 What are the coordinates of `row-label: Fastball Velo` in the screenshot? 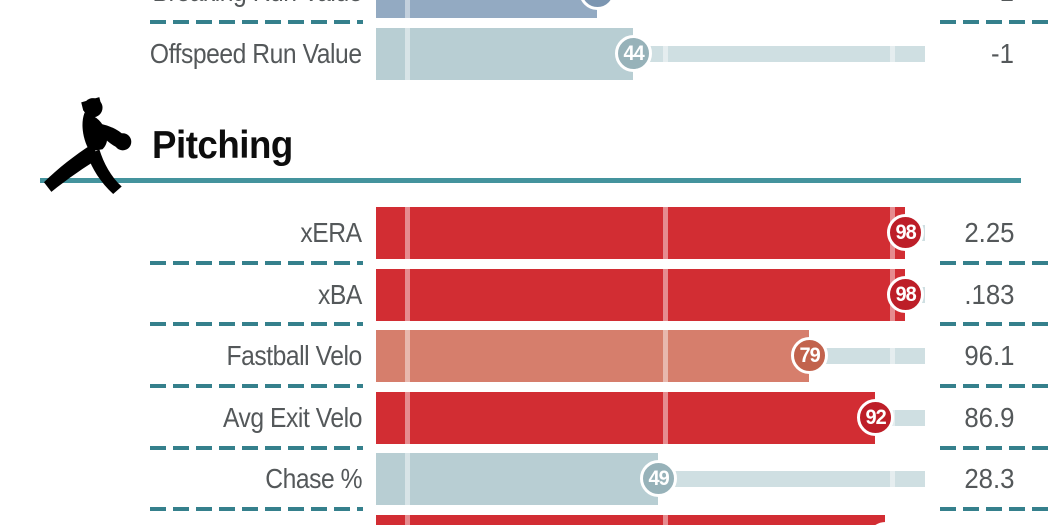 It's located at (181, 356).